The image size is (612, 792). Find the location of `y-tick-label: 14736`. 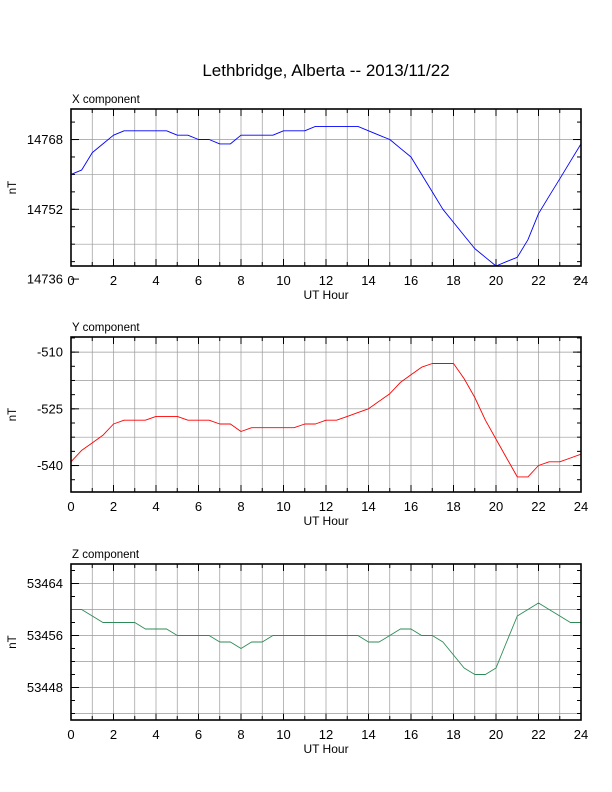

y-tick-label: 14736 is located at coordinates (45, 279).